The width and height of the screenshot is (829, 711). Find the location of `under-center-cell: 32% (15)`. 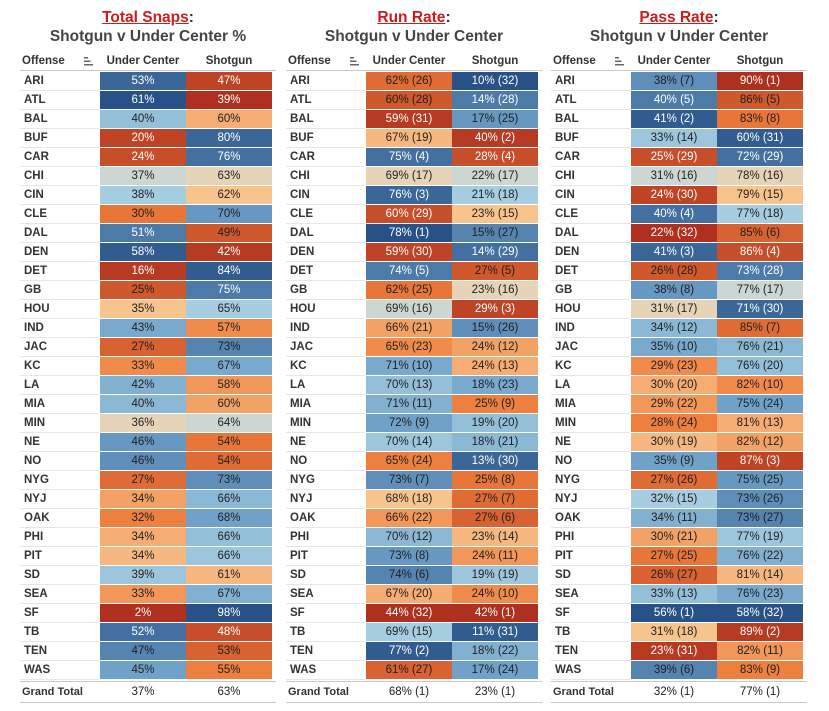

under-center-cell: 32% (15) is located at coordinates (674, 499).